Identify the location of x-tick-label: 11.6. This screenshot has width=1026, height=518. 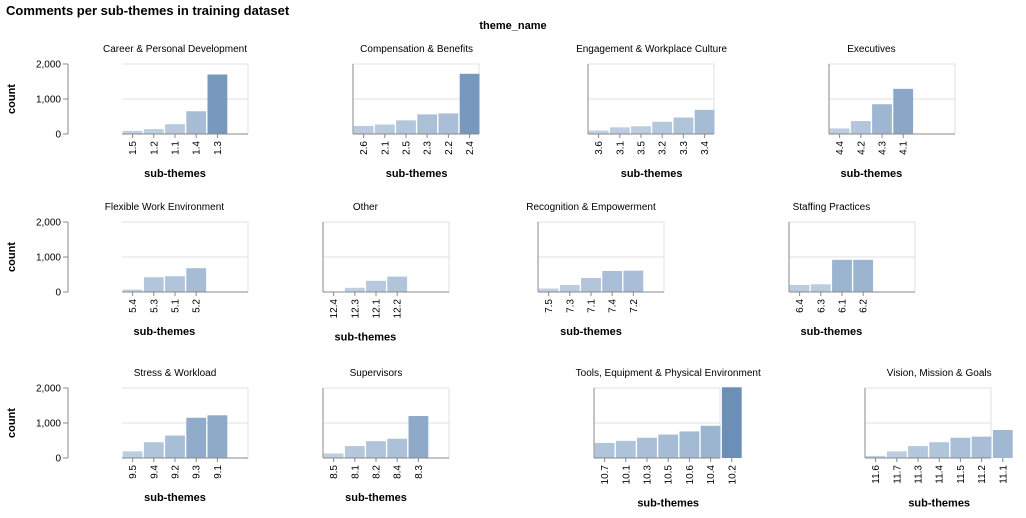
(876, 474).